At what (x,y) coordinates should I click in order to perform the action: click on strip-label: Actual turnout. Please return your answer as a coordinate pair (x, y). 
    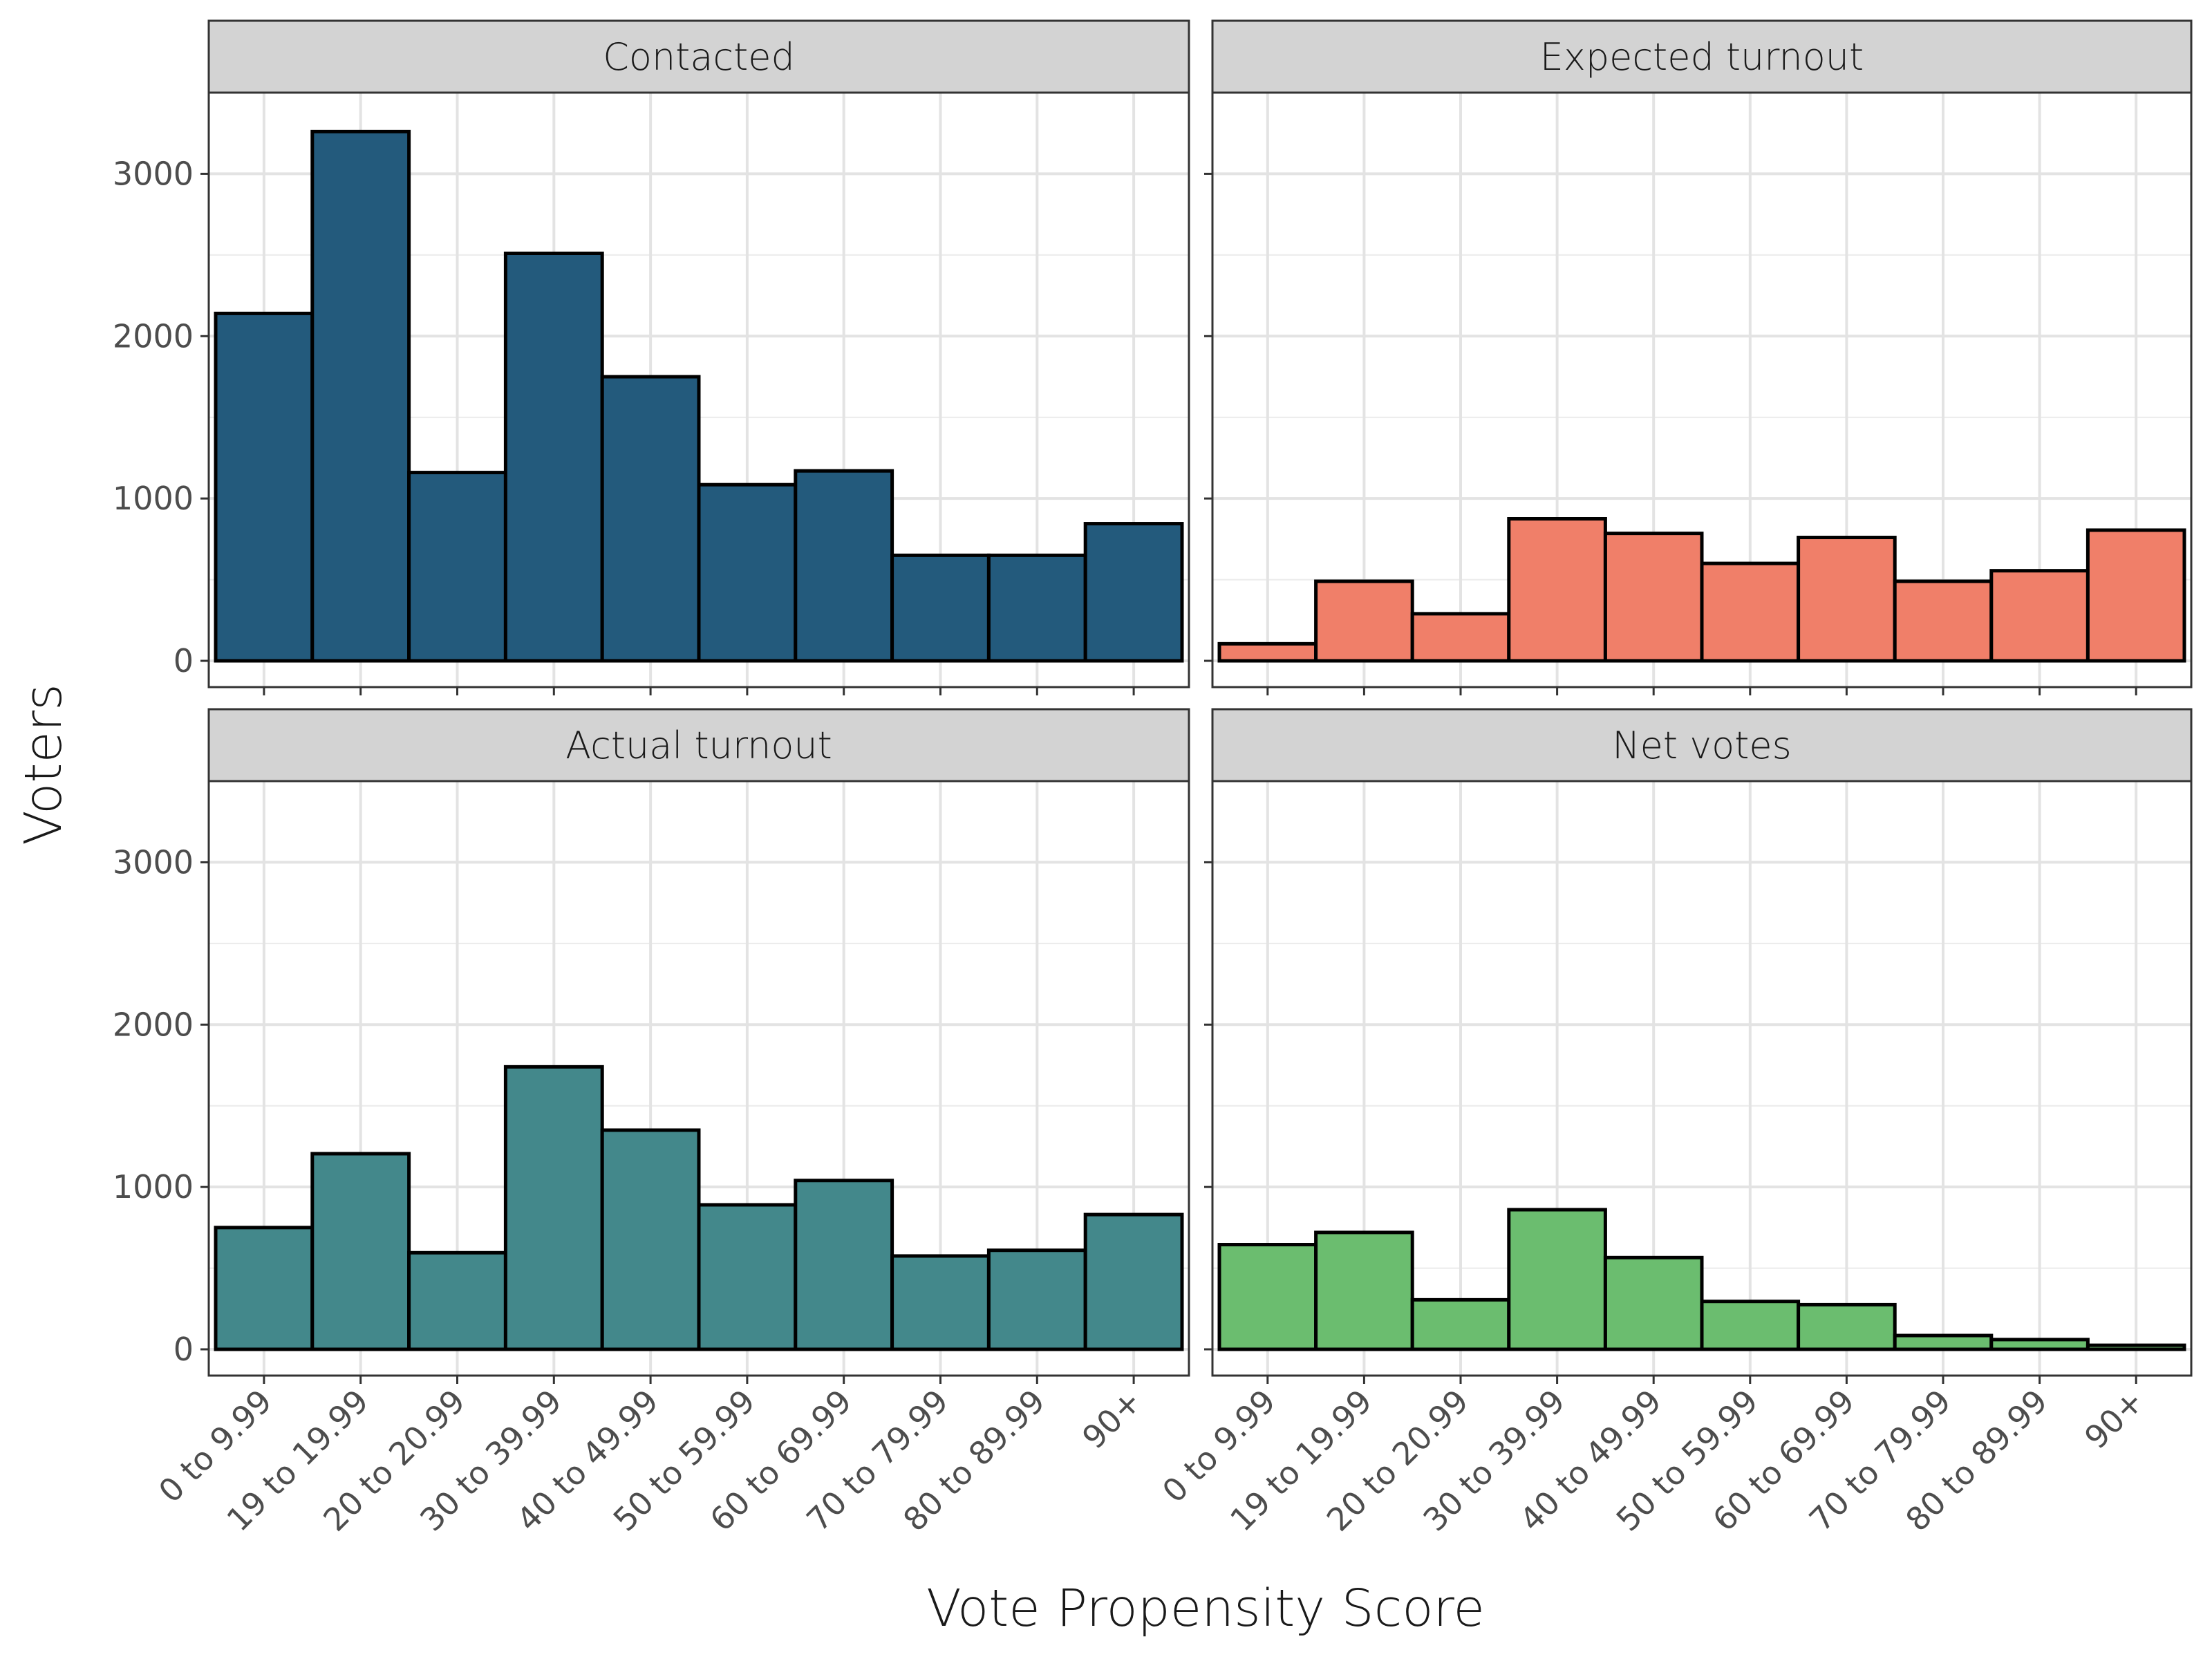
    Looking at the image, I should click on (698, 746).